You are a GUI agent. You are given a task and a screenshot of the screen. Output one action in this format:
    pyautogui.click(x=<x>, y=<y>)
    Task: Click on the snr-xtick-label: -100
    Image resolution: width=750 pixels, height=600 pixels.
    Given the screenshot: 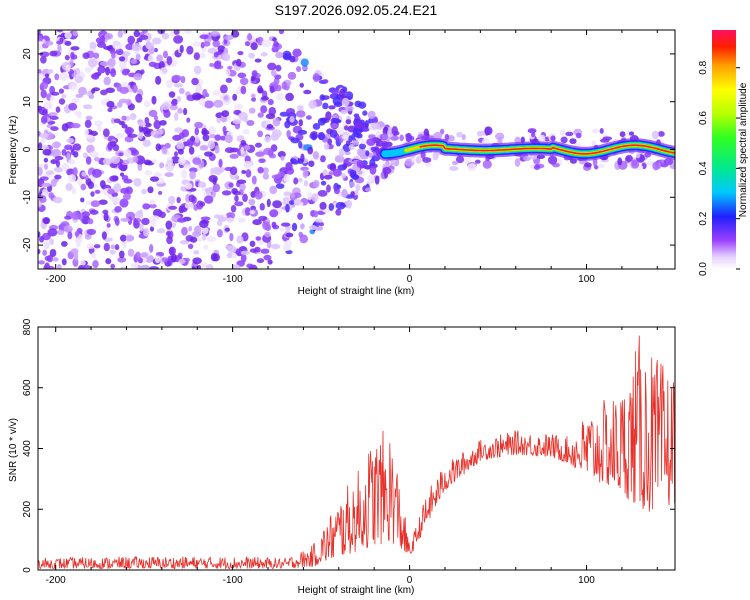 What is the action you would take?
    pyautogui.click(x=233, y=580)
    